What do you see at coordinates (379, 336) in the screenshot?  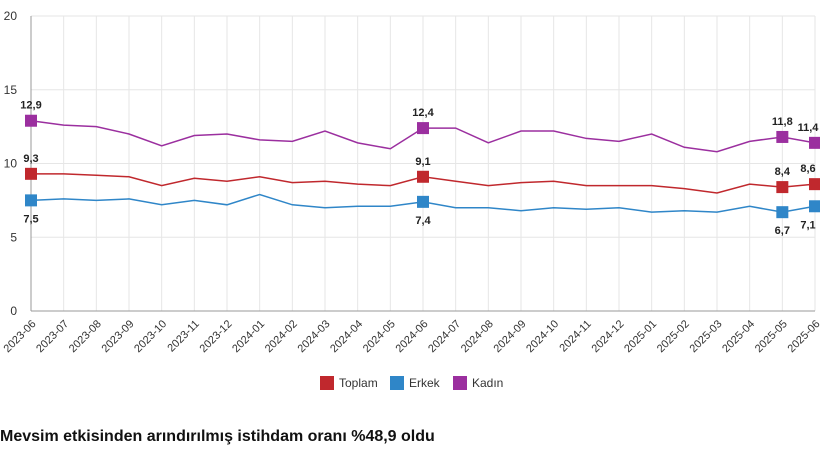 I see `x-tick-label: 2024-05` at bounding box center [379, 336].